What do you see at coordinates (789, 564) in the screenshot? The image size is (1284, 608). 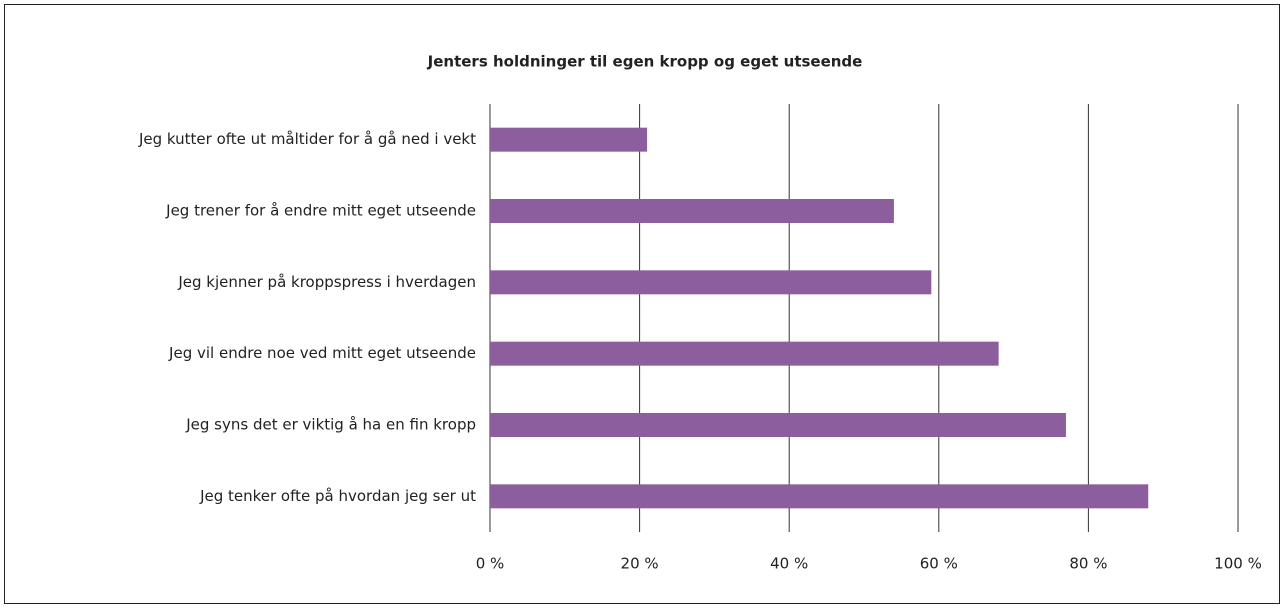 I see `x-tick-label: 40 %` at bounding box center [789, 564].